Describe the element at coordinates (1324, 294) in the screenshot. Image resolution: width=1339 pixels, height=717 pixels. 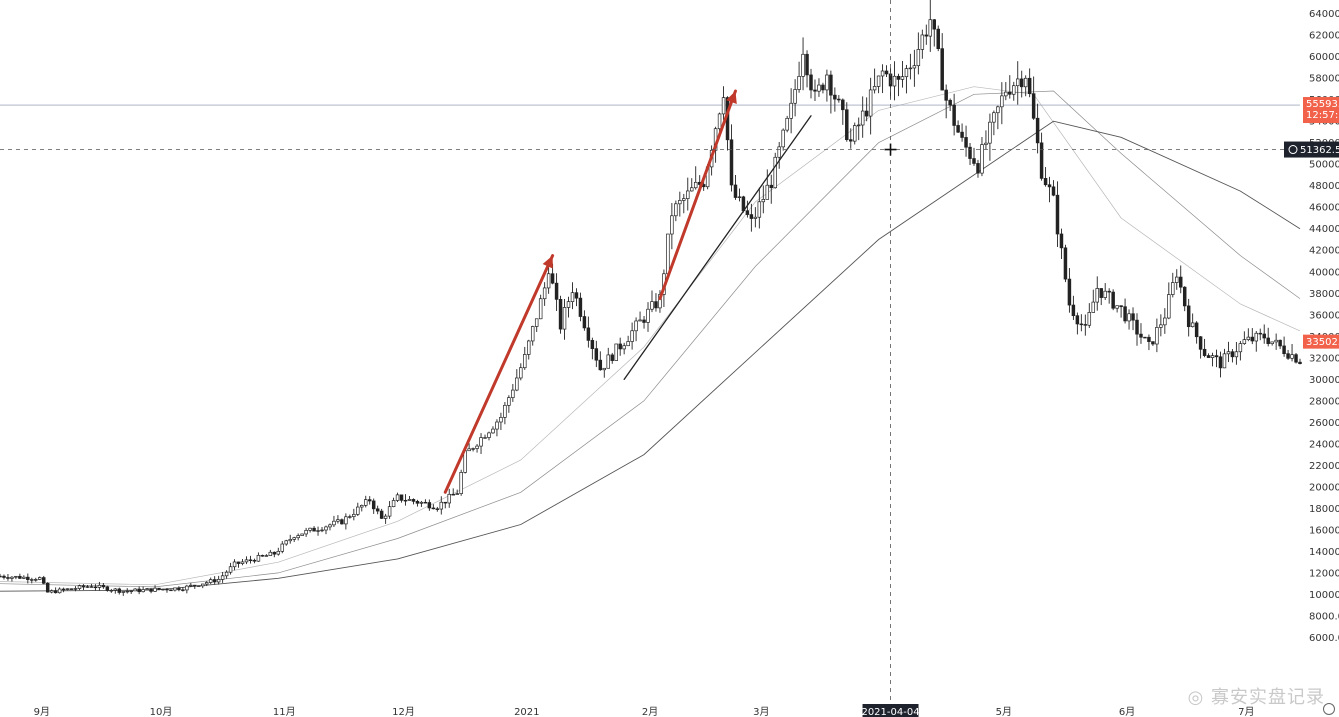
I see `y-tick-label: 38000.0` at that location.